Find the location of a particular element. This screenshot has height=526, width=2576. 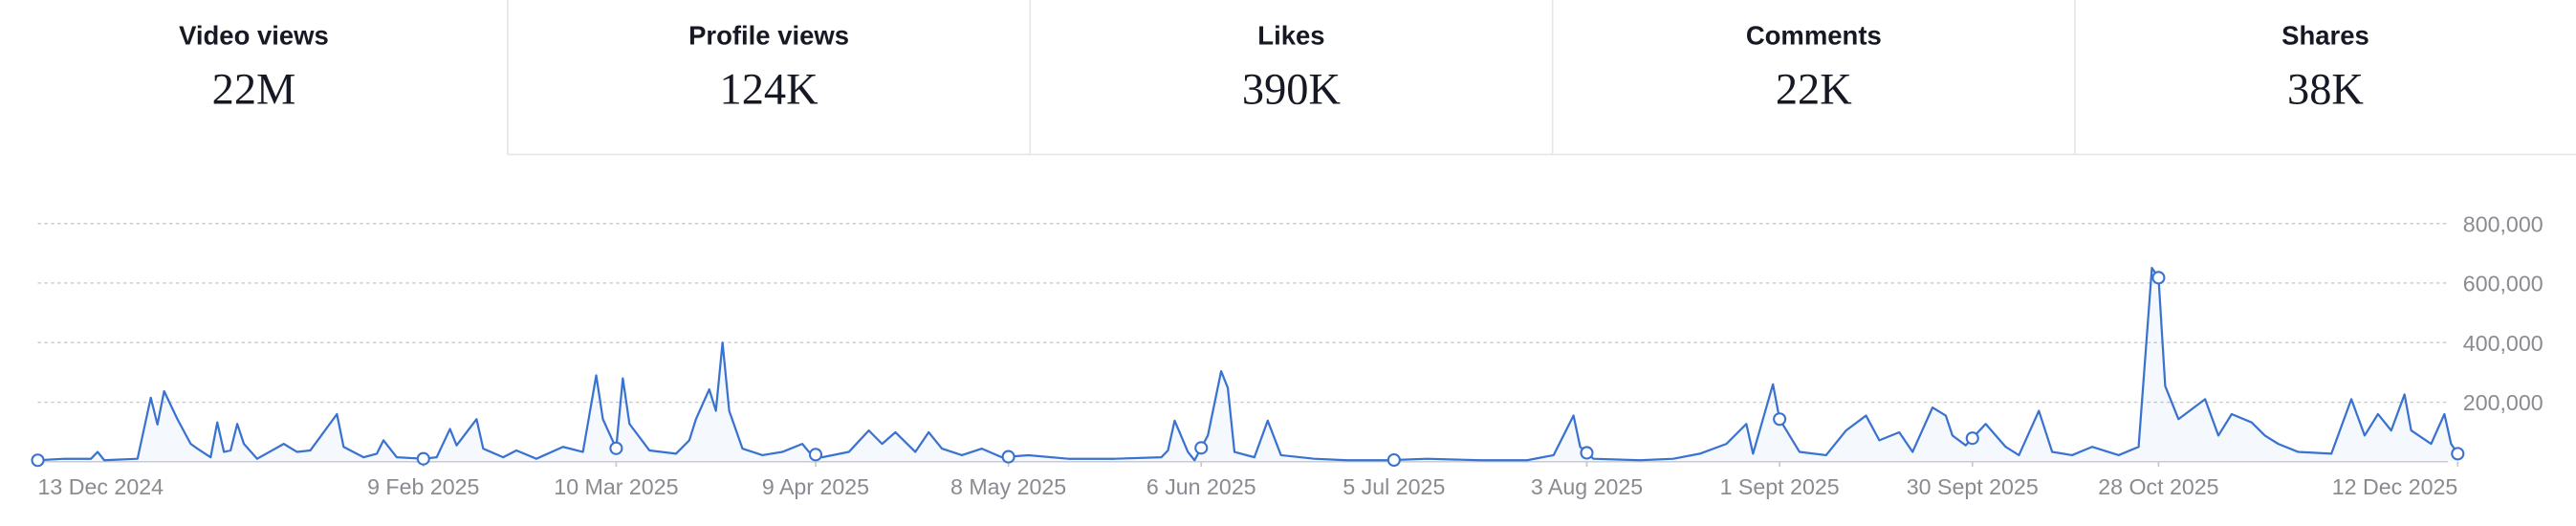

x-tick-label: 9 Apr 2025 is located at coordinates (815, 486).